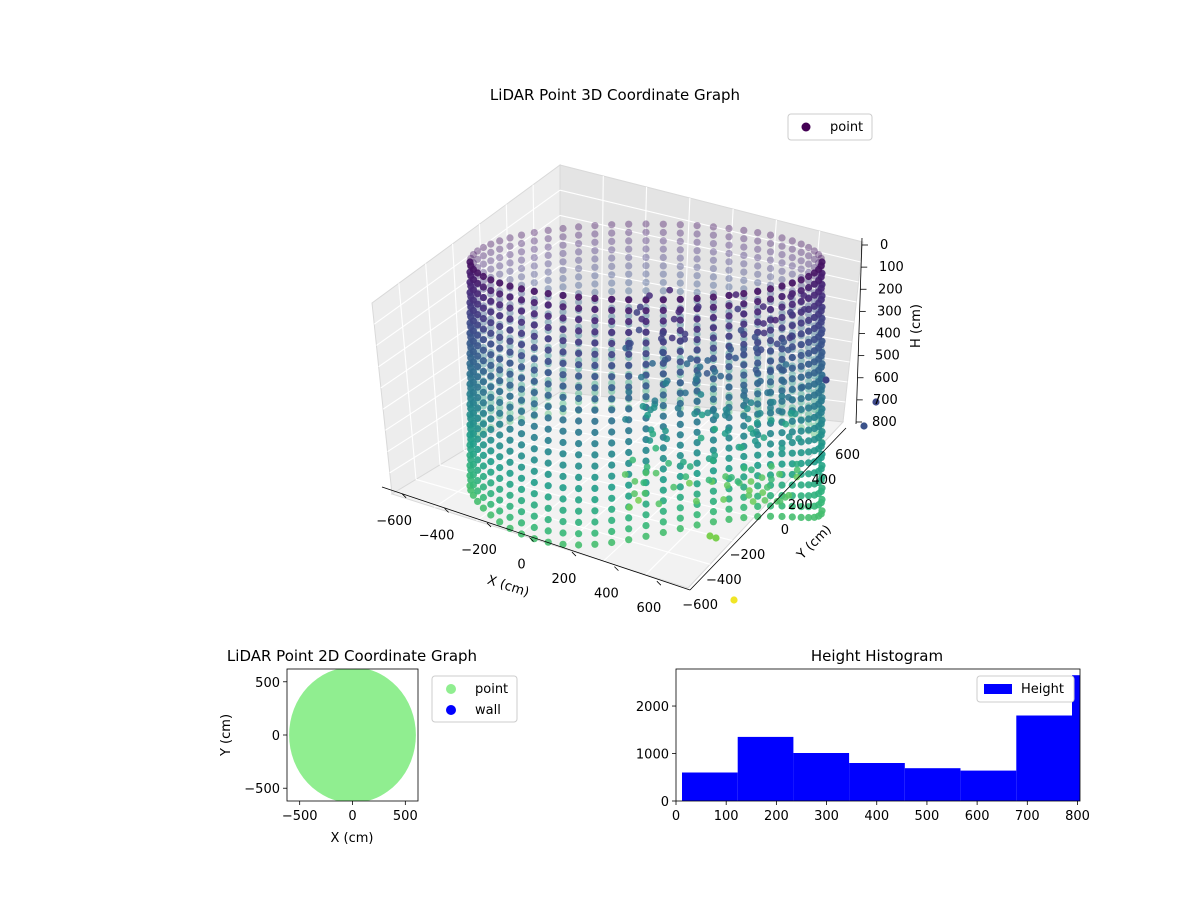  What do you see at coordinates (521, 565) in the screenshot?
I see `x-tick-label-3d: 0` at bounding box center [521, 565].